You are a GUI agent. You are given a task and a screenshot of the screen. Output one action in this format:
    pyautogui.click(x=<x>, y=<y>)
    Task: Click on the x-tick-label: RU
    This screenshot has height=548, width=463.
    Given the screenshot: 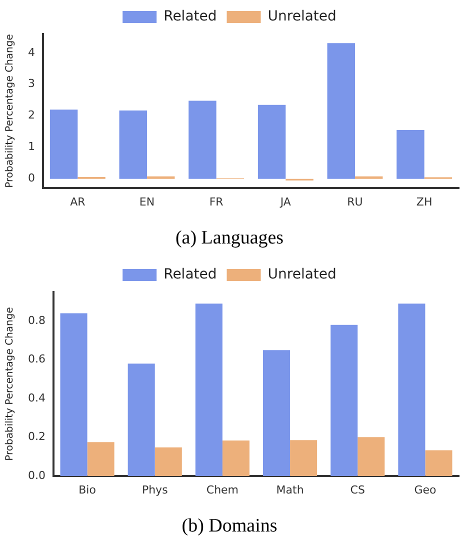 What is the action you would take?
    pyautogui.click(x=355, y=201)
    